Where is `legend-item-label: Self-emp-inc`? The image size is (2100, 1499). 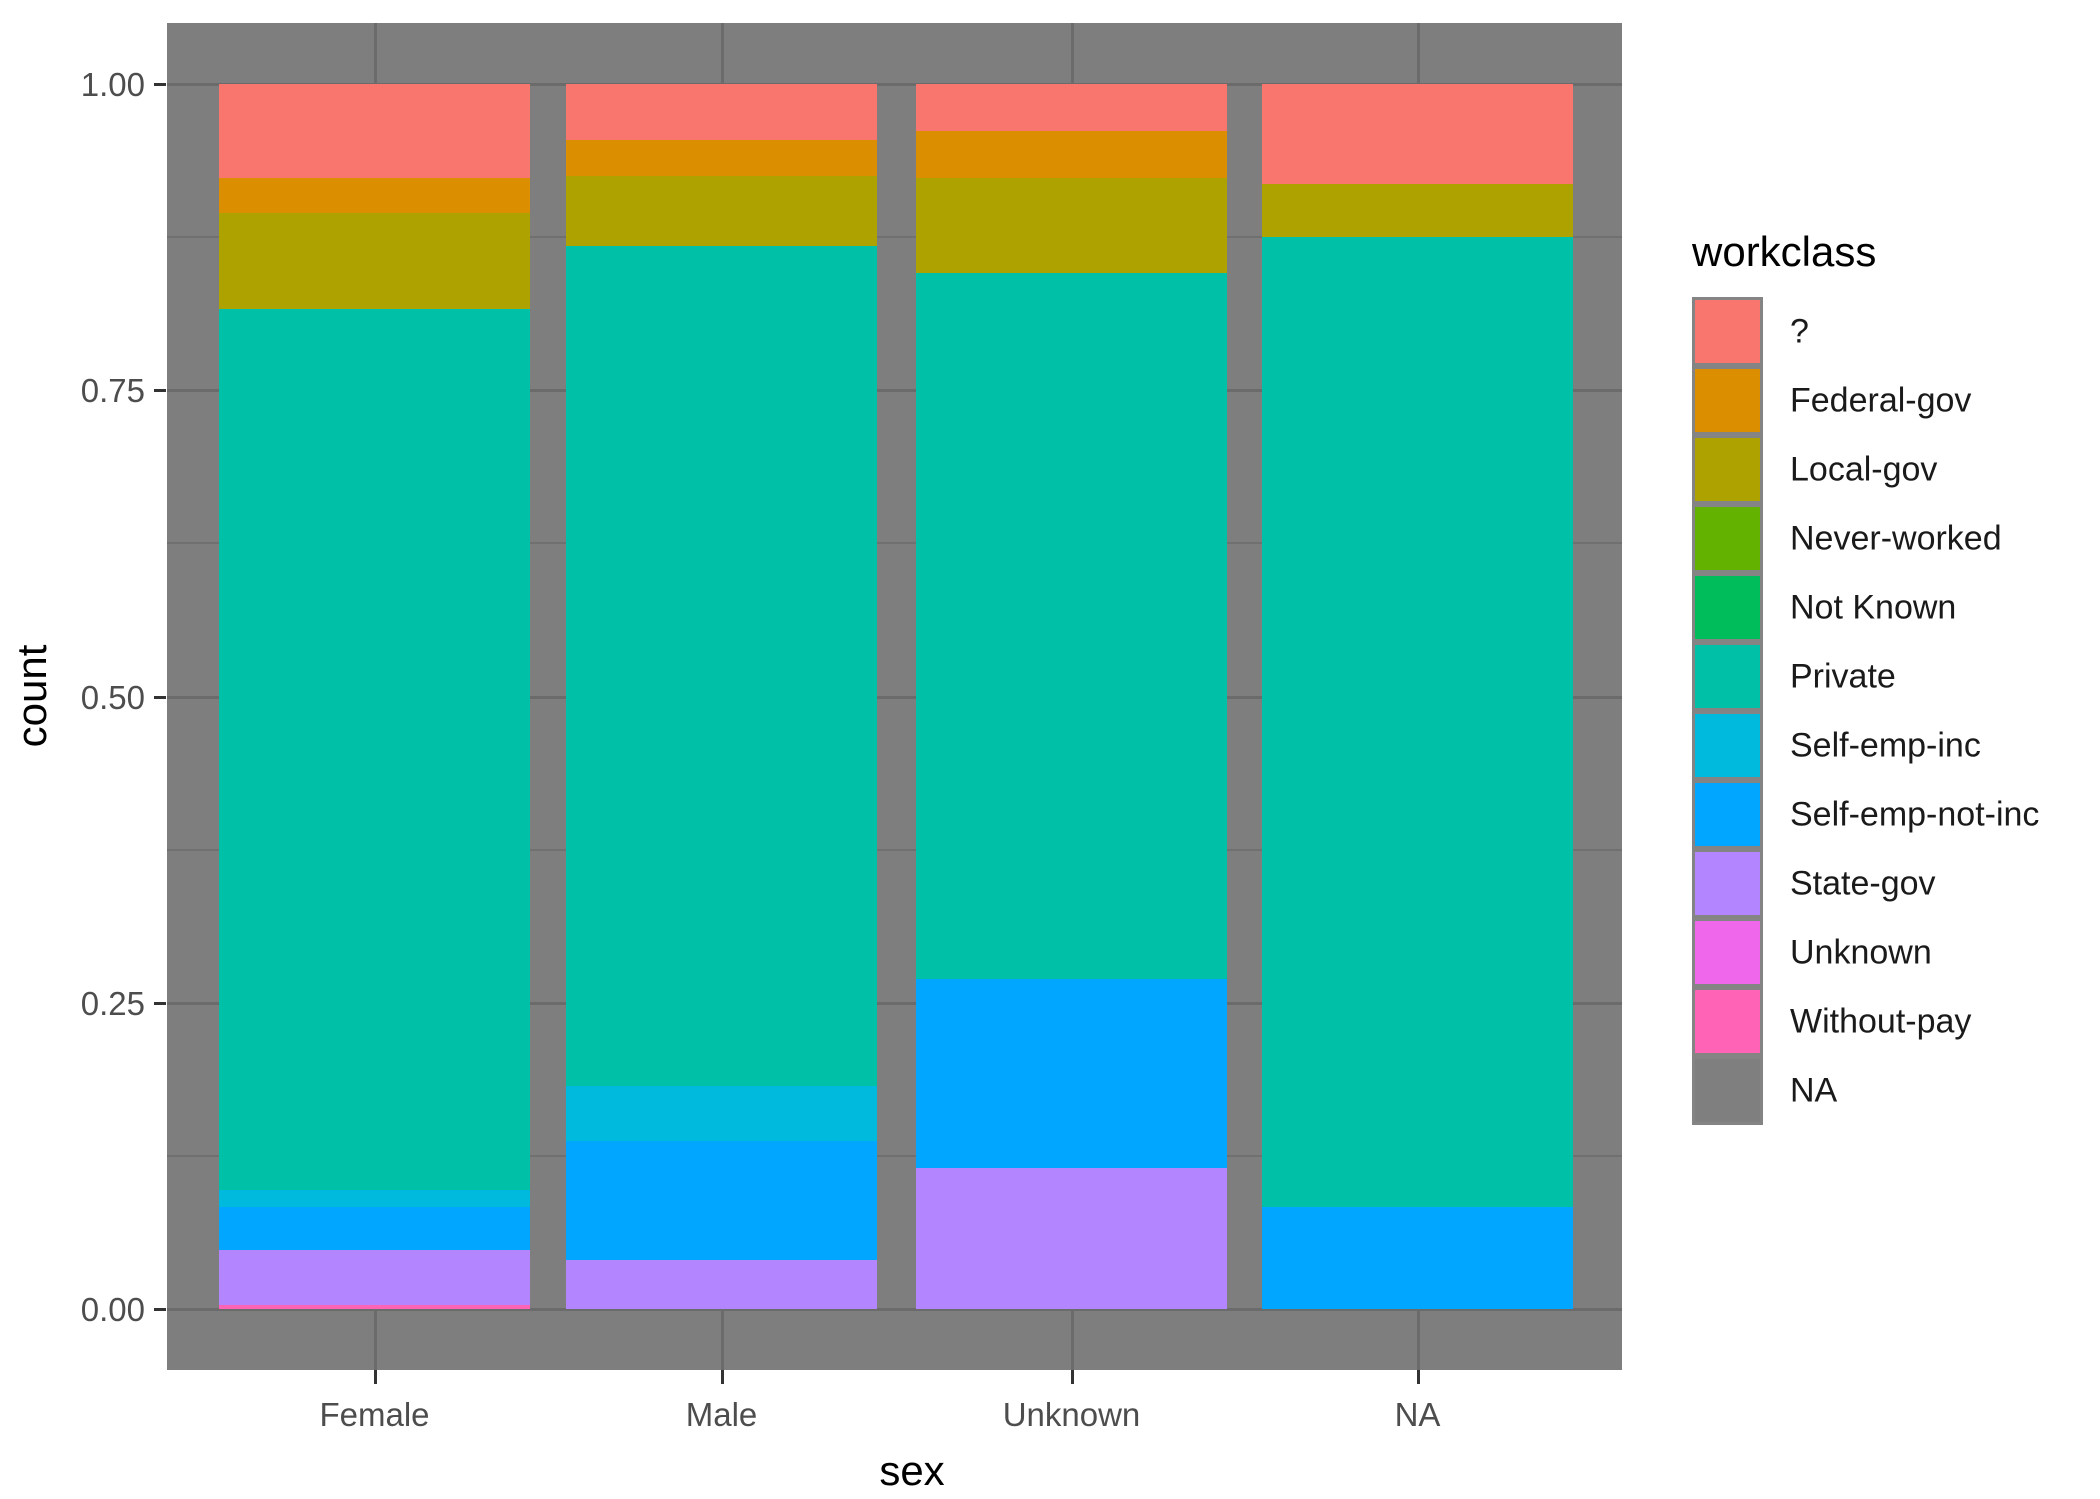 legend-item-label: Self-emp-inc is located at coordinates (1885, 745).